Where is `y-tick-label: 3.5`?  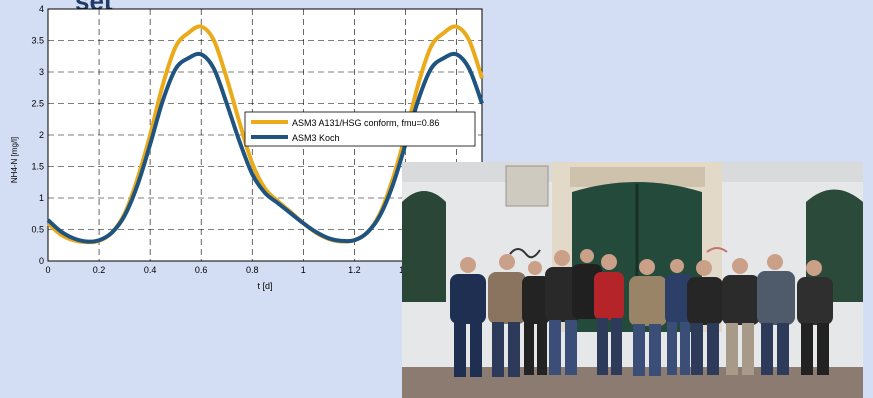 y-tick-label: 3.5 is located at coordinates (37, 41).